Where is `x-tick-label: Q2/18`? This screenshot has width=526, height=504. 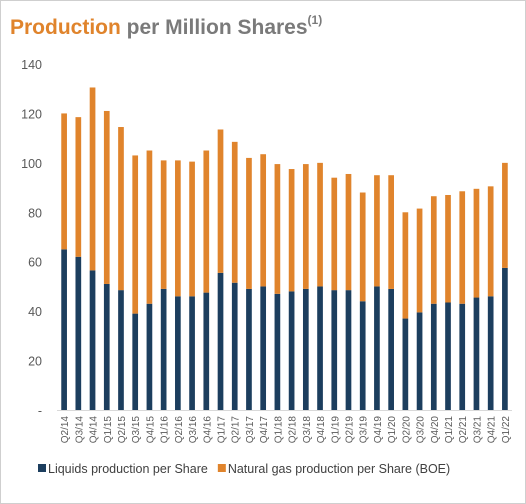
x-tick-label: Q2/18 is located at coordinates (293, 430).